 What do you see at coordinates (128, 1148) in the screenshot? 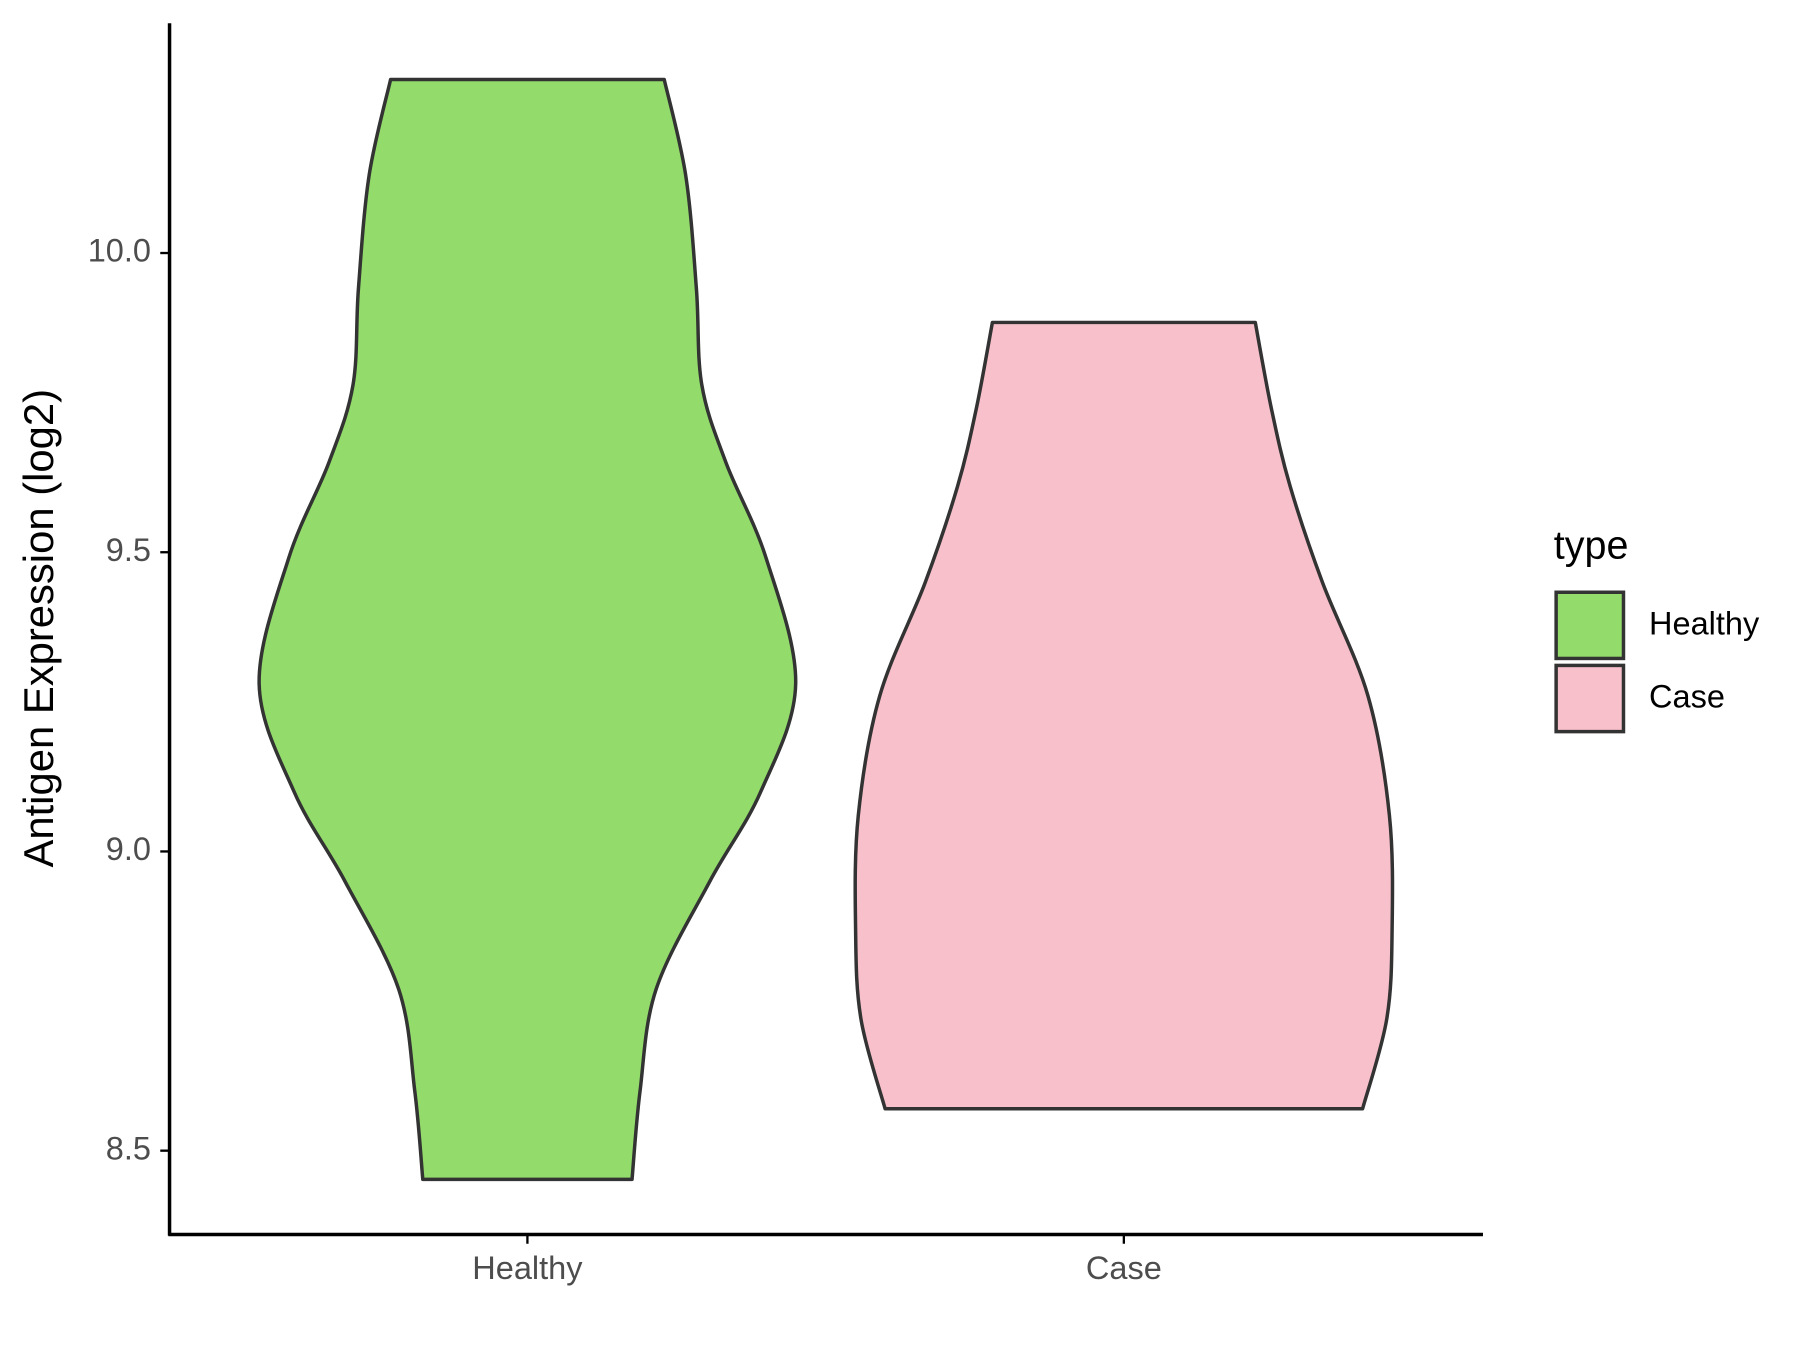
I see `y-tick-label: 8.5` at bounding box center [128, 1148].